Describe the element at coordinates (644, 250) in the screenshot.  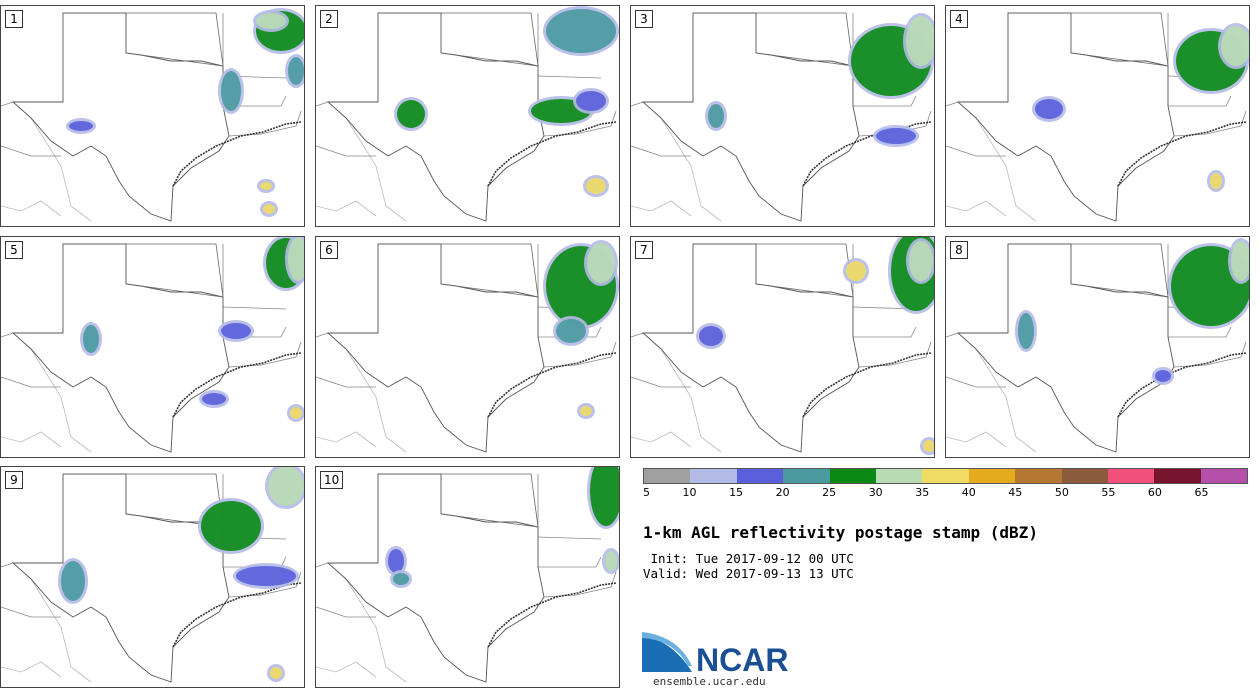
I see `member-number-label: 7` at that location.